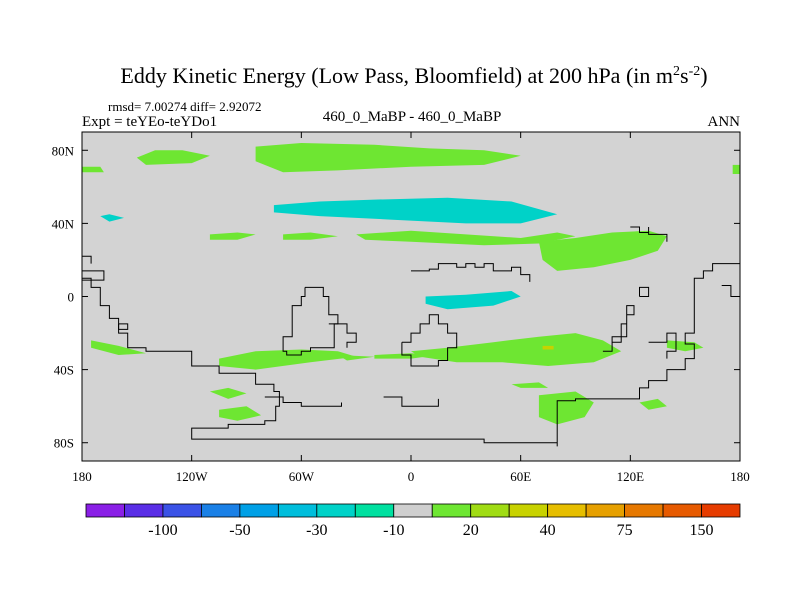  Describe the element at coordinates (548, 530) in the screenshot. I see `colorbar-label: 40` at that location.